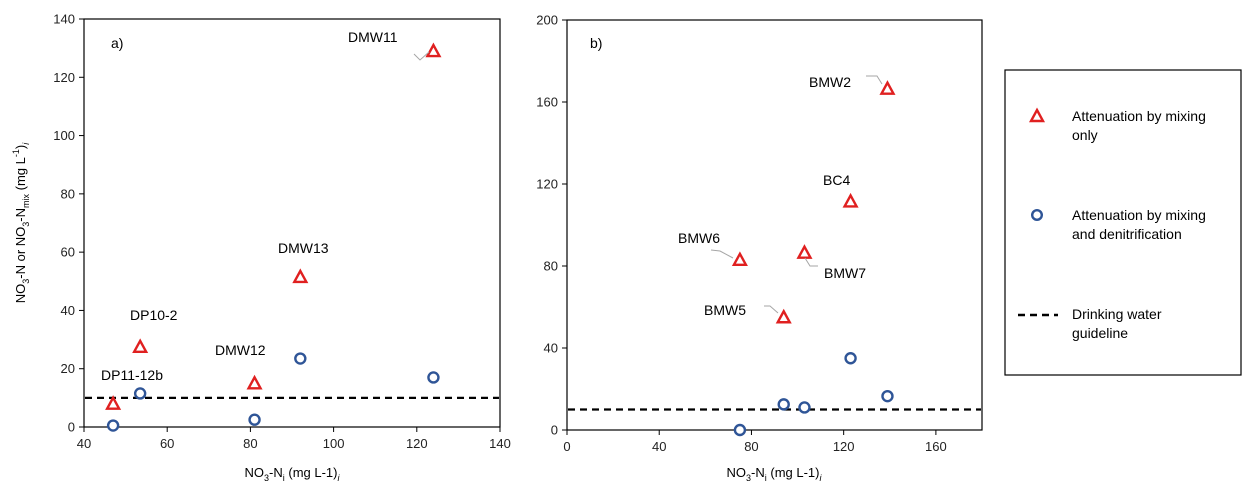  What do you see at coordinates (775, 474) in the screenshot?
I see `panel-b-x-axis-title: NO3-Ni (mg L-1)i` at bounding box center [775, 474].